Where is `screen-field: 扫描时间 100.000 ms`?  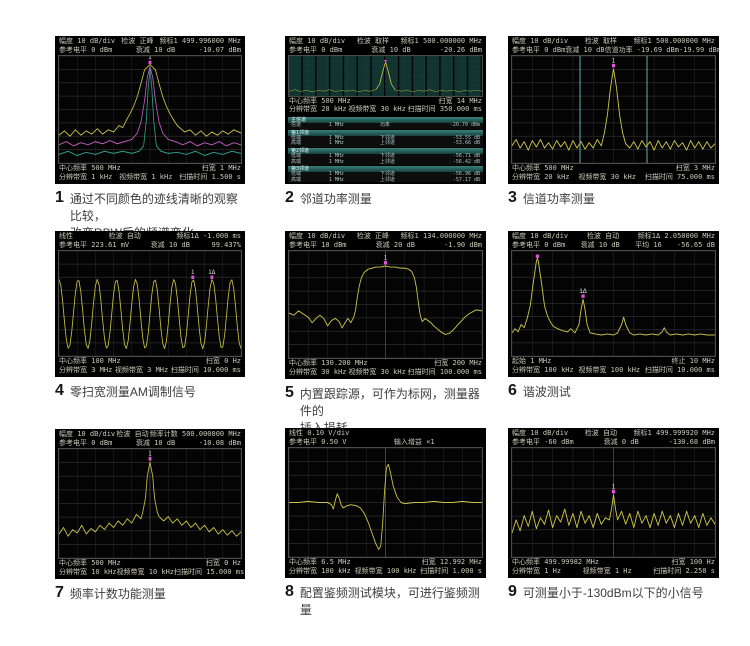
screen-field: 扫描时间 100.000 ms is located at coordinates (444, 372).